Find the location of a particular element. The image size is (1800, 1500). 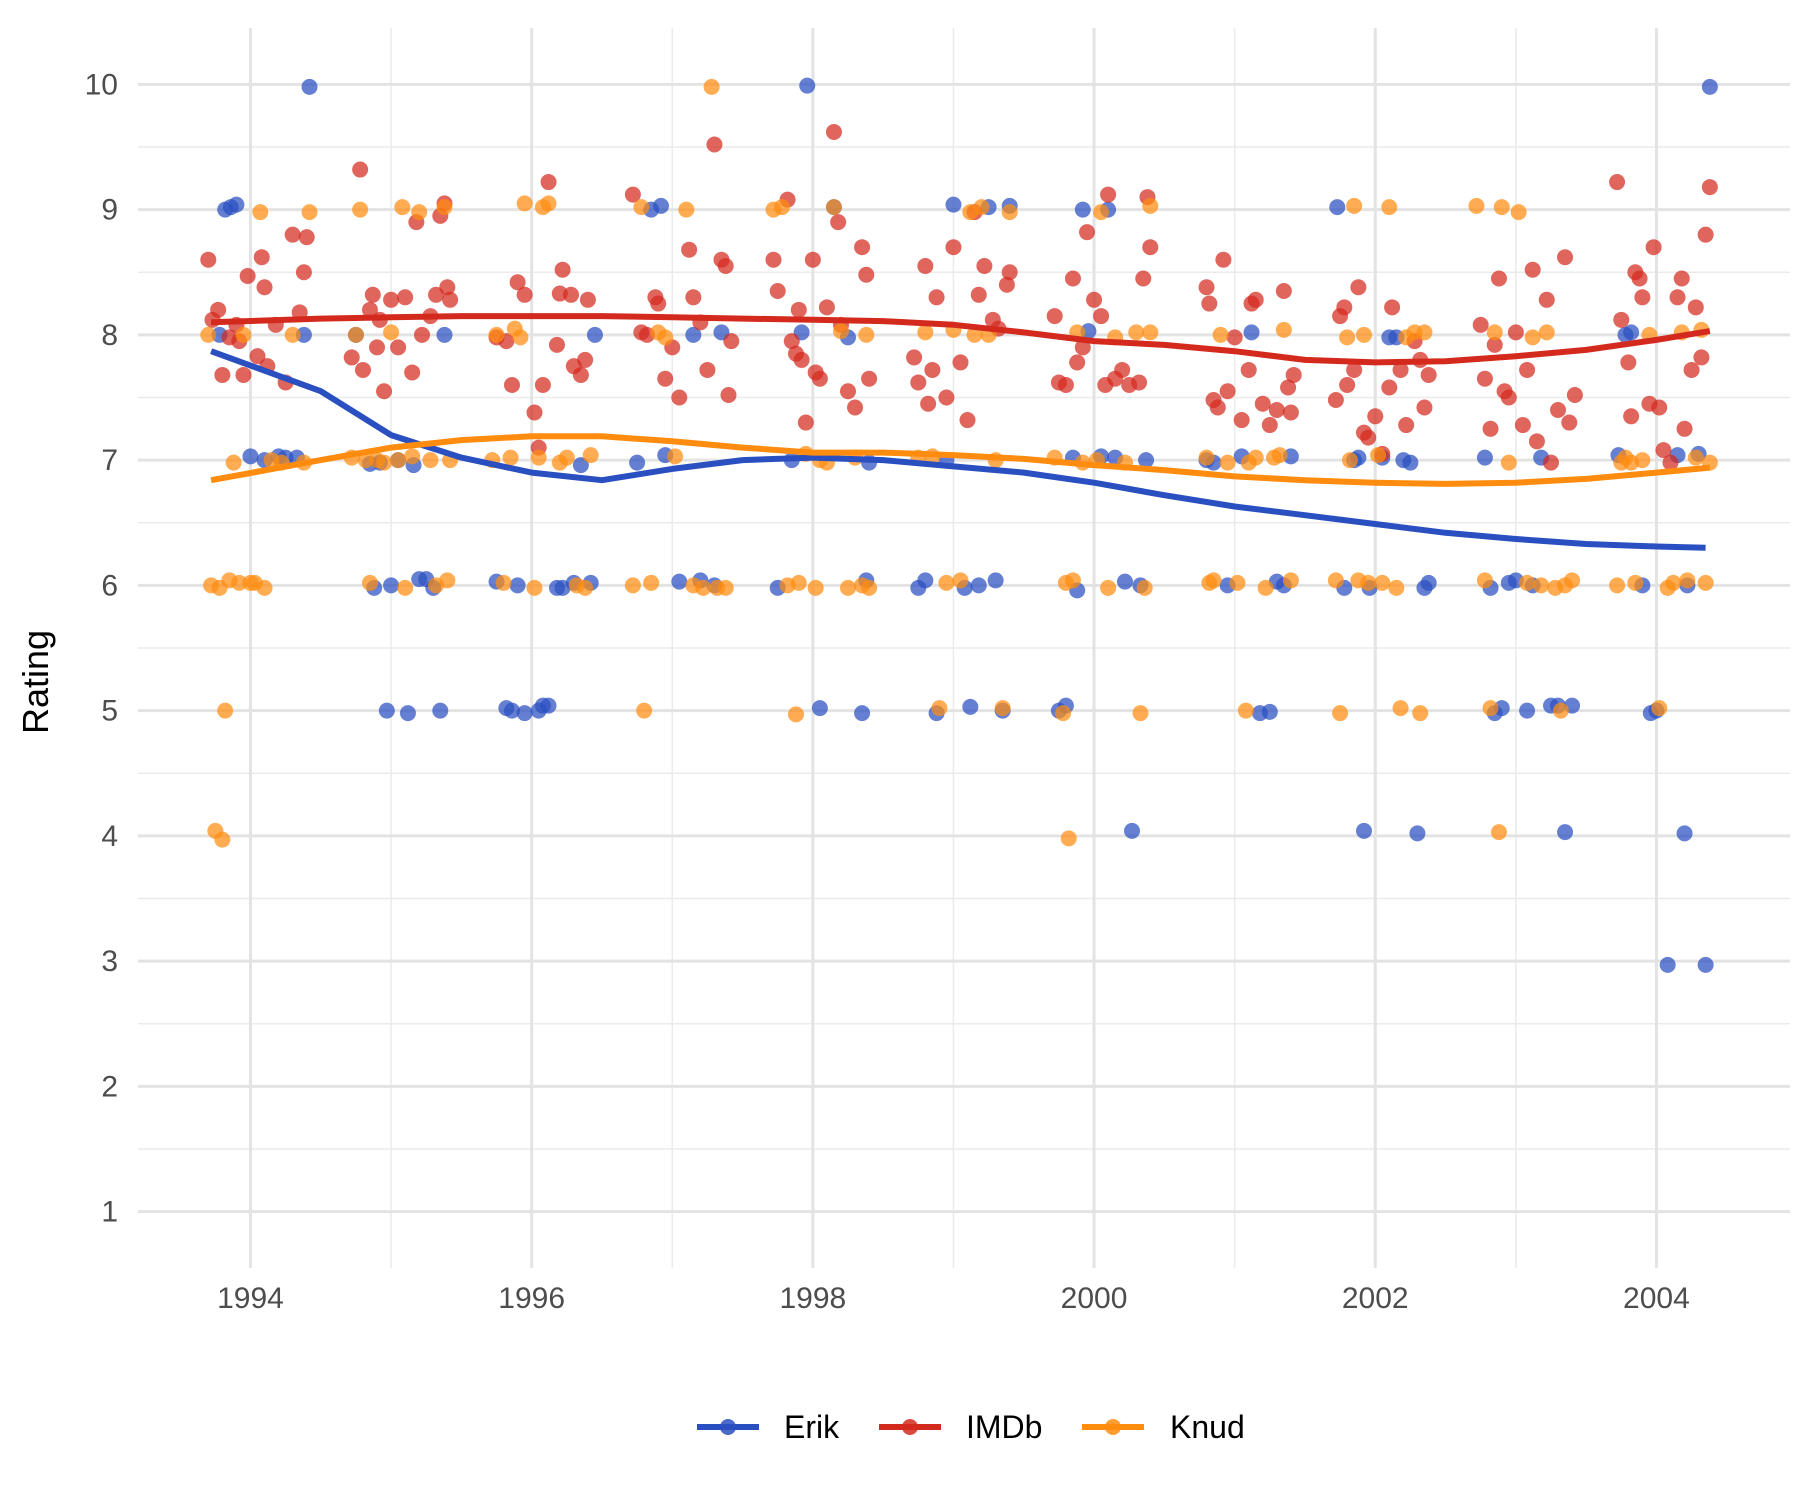

legend-key-point-knud is located at coordinates (1113, 1427).